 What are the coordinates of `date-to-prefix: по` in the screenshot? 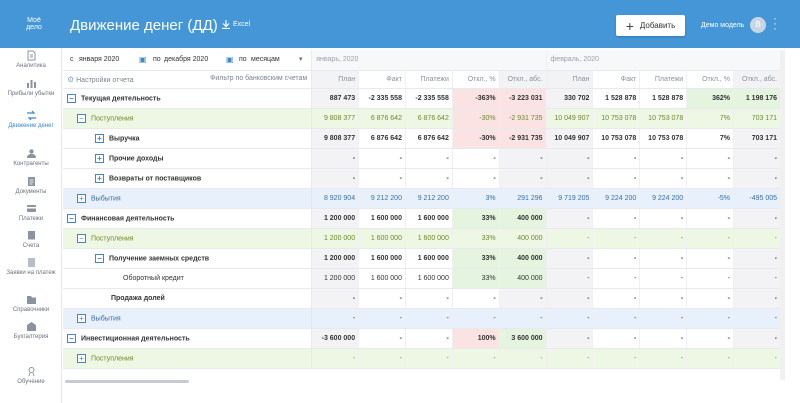 It's located at (157, 59).